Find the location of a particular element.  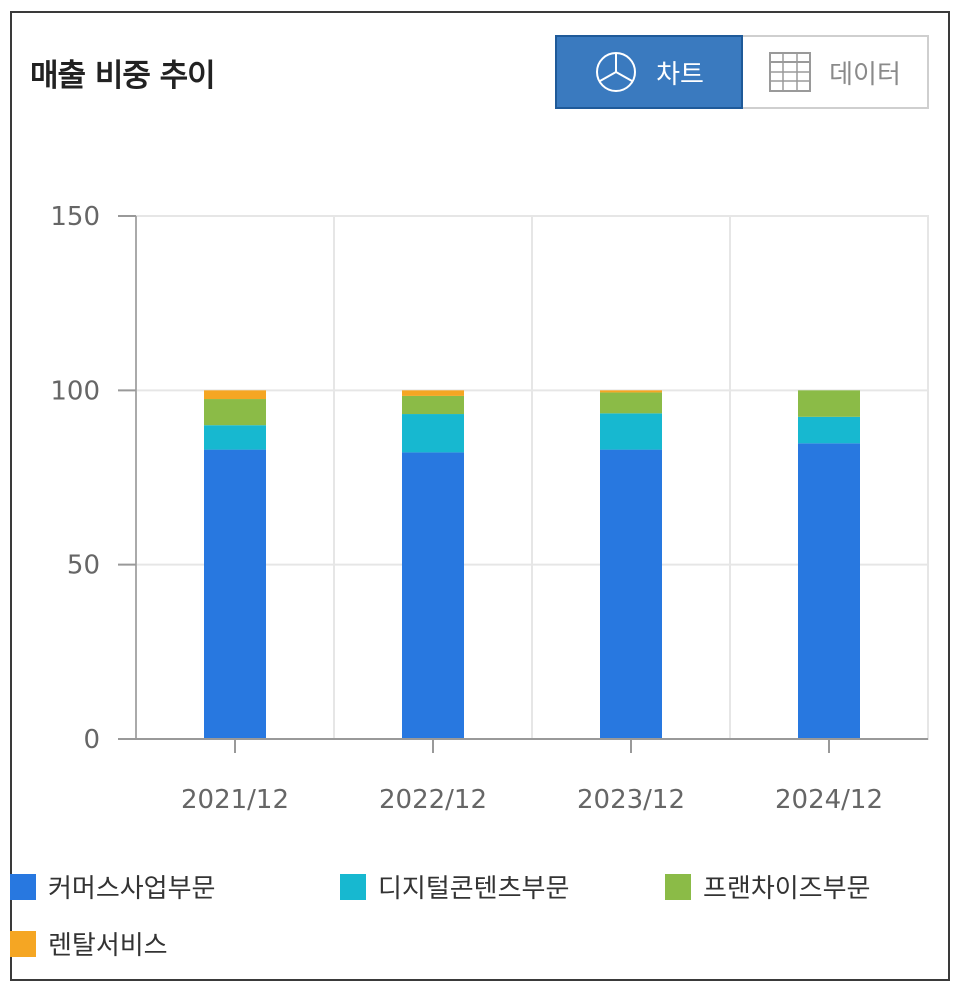

data-view-button: 데이터 is located at coordinates (836, 72).